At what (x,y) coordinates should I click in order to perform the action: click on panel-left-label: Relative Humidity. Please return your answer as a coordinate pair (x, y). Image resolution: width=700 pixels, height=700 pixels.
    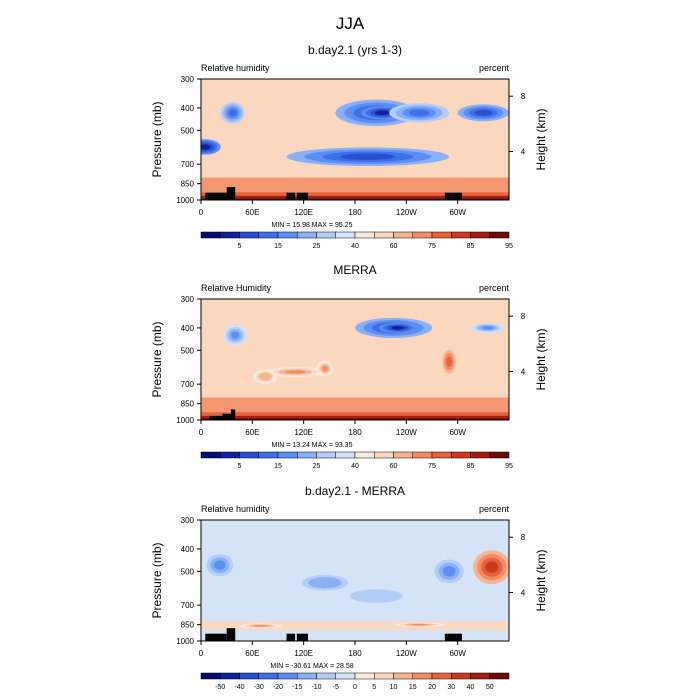
    Looking at the image, I should click on (236, 288).